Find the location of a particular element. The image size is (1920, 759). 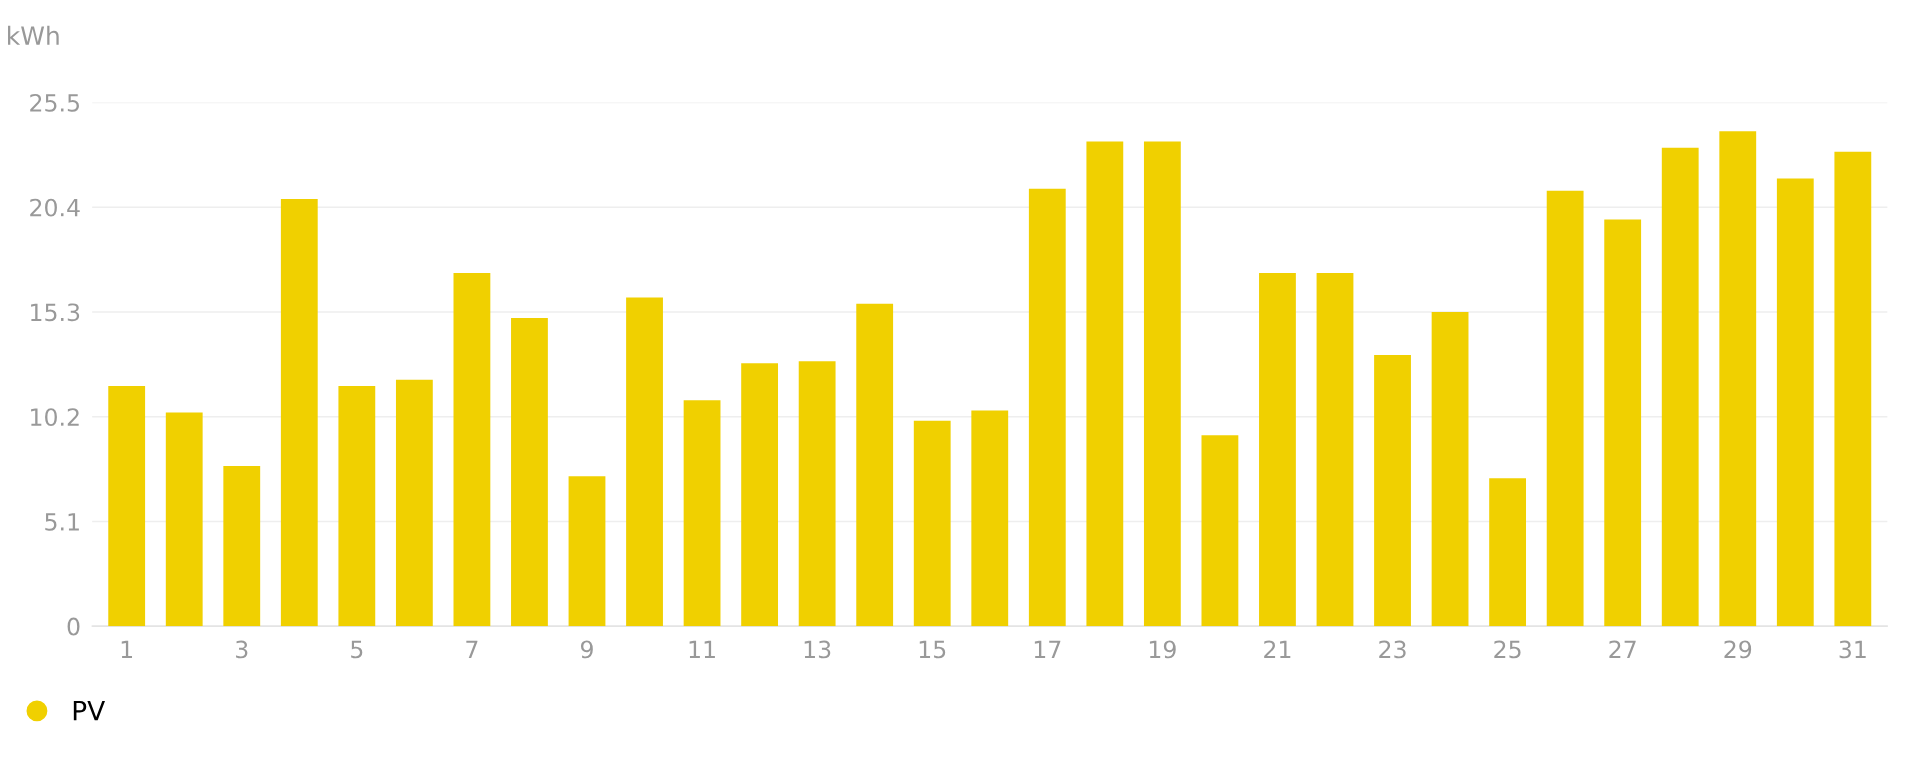

x-tick-label: 13 is located at coordinates (817, 649).